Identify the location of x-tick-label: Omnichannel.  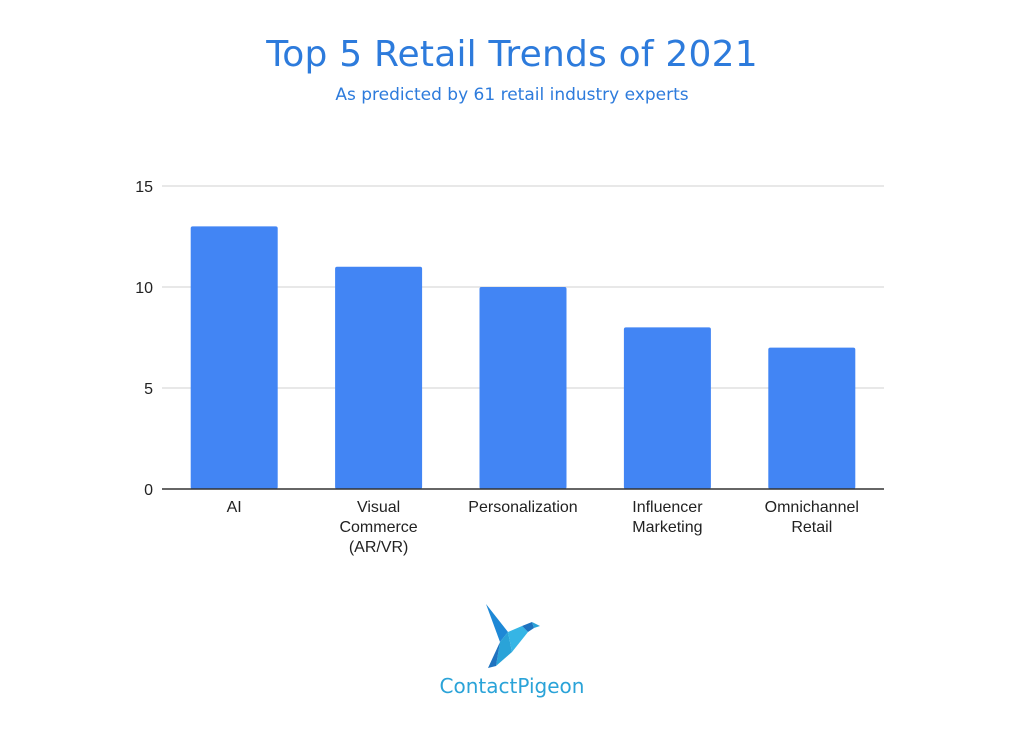
(812, 507).